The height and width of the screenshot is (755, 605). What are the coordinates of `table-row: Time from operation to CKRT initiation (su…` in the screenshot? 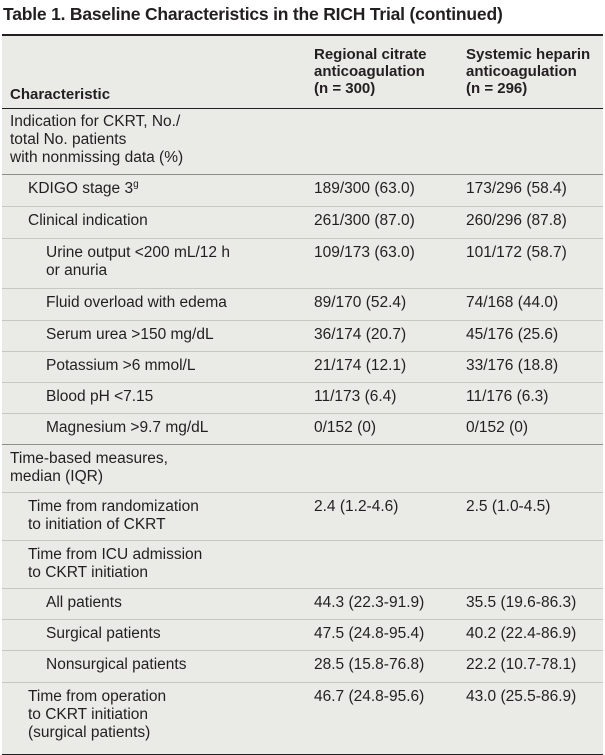 It's located at (302, 717).